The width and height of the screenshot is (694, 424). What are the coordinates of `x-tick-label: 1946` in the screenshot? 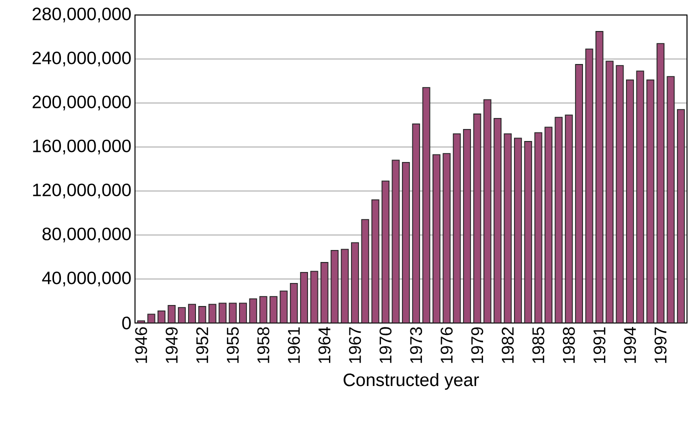 It's located at (141, 345).